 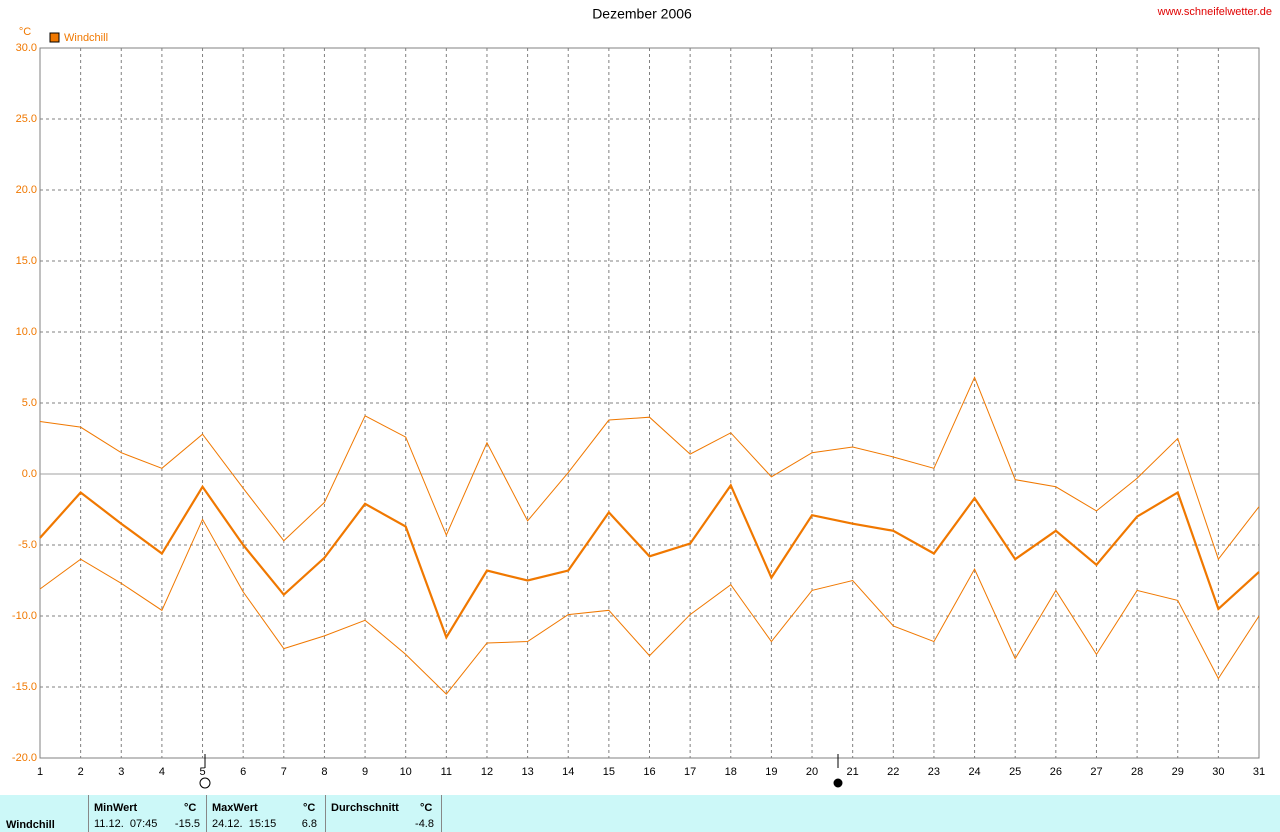 I want to click on y-tick-label: -15.0, so click(x=24, y=687).